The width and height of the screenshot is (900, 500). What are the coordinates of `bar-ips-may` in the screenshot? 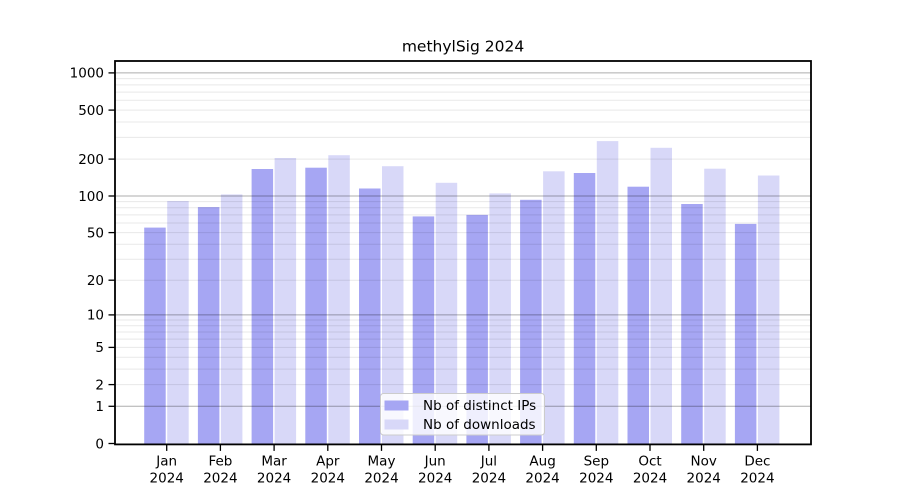 It's located at (370, 316).